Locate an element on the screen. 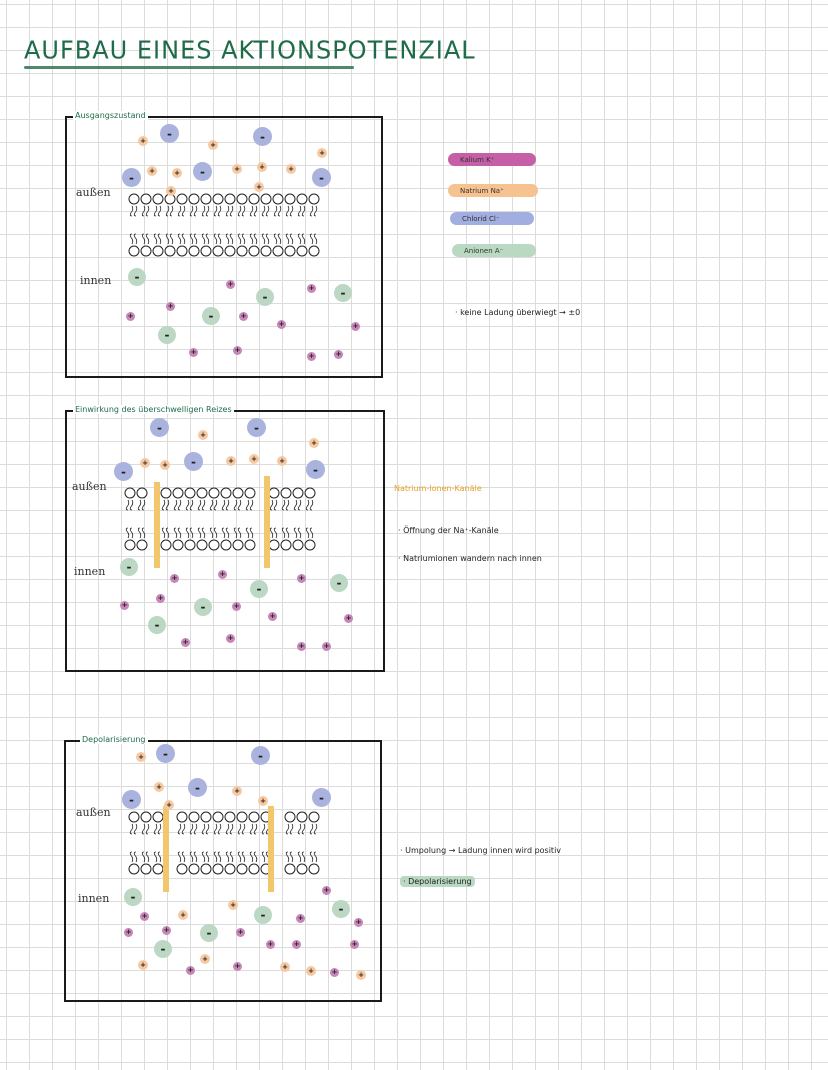  panel-stimulus: Einwirkung des überschwelligen Reizes is located at coordinates (225, 538).